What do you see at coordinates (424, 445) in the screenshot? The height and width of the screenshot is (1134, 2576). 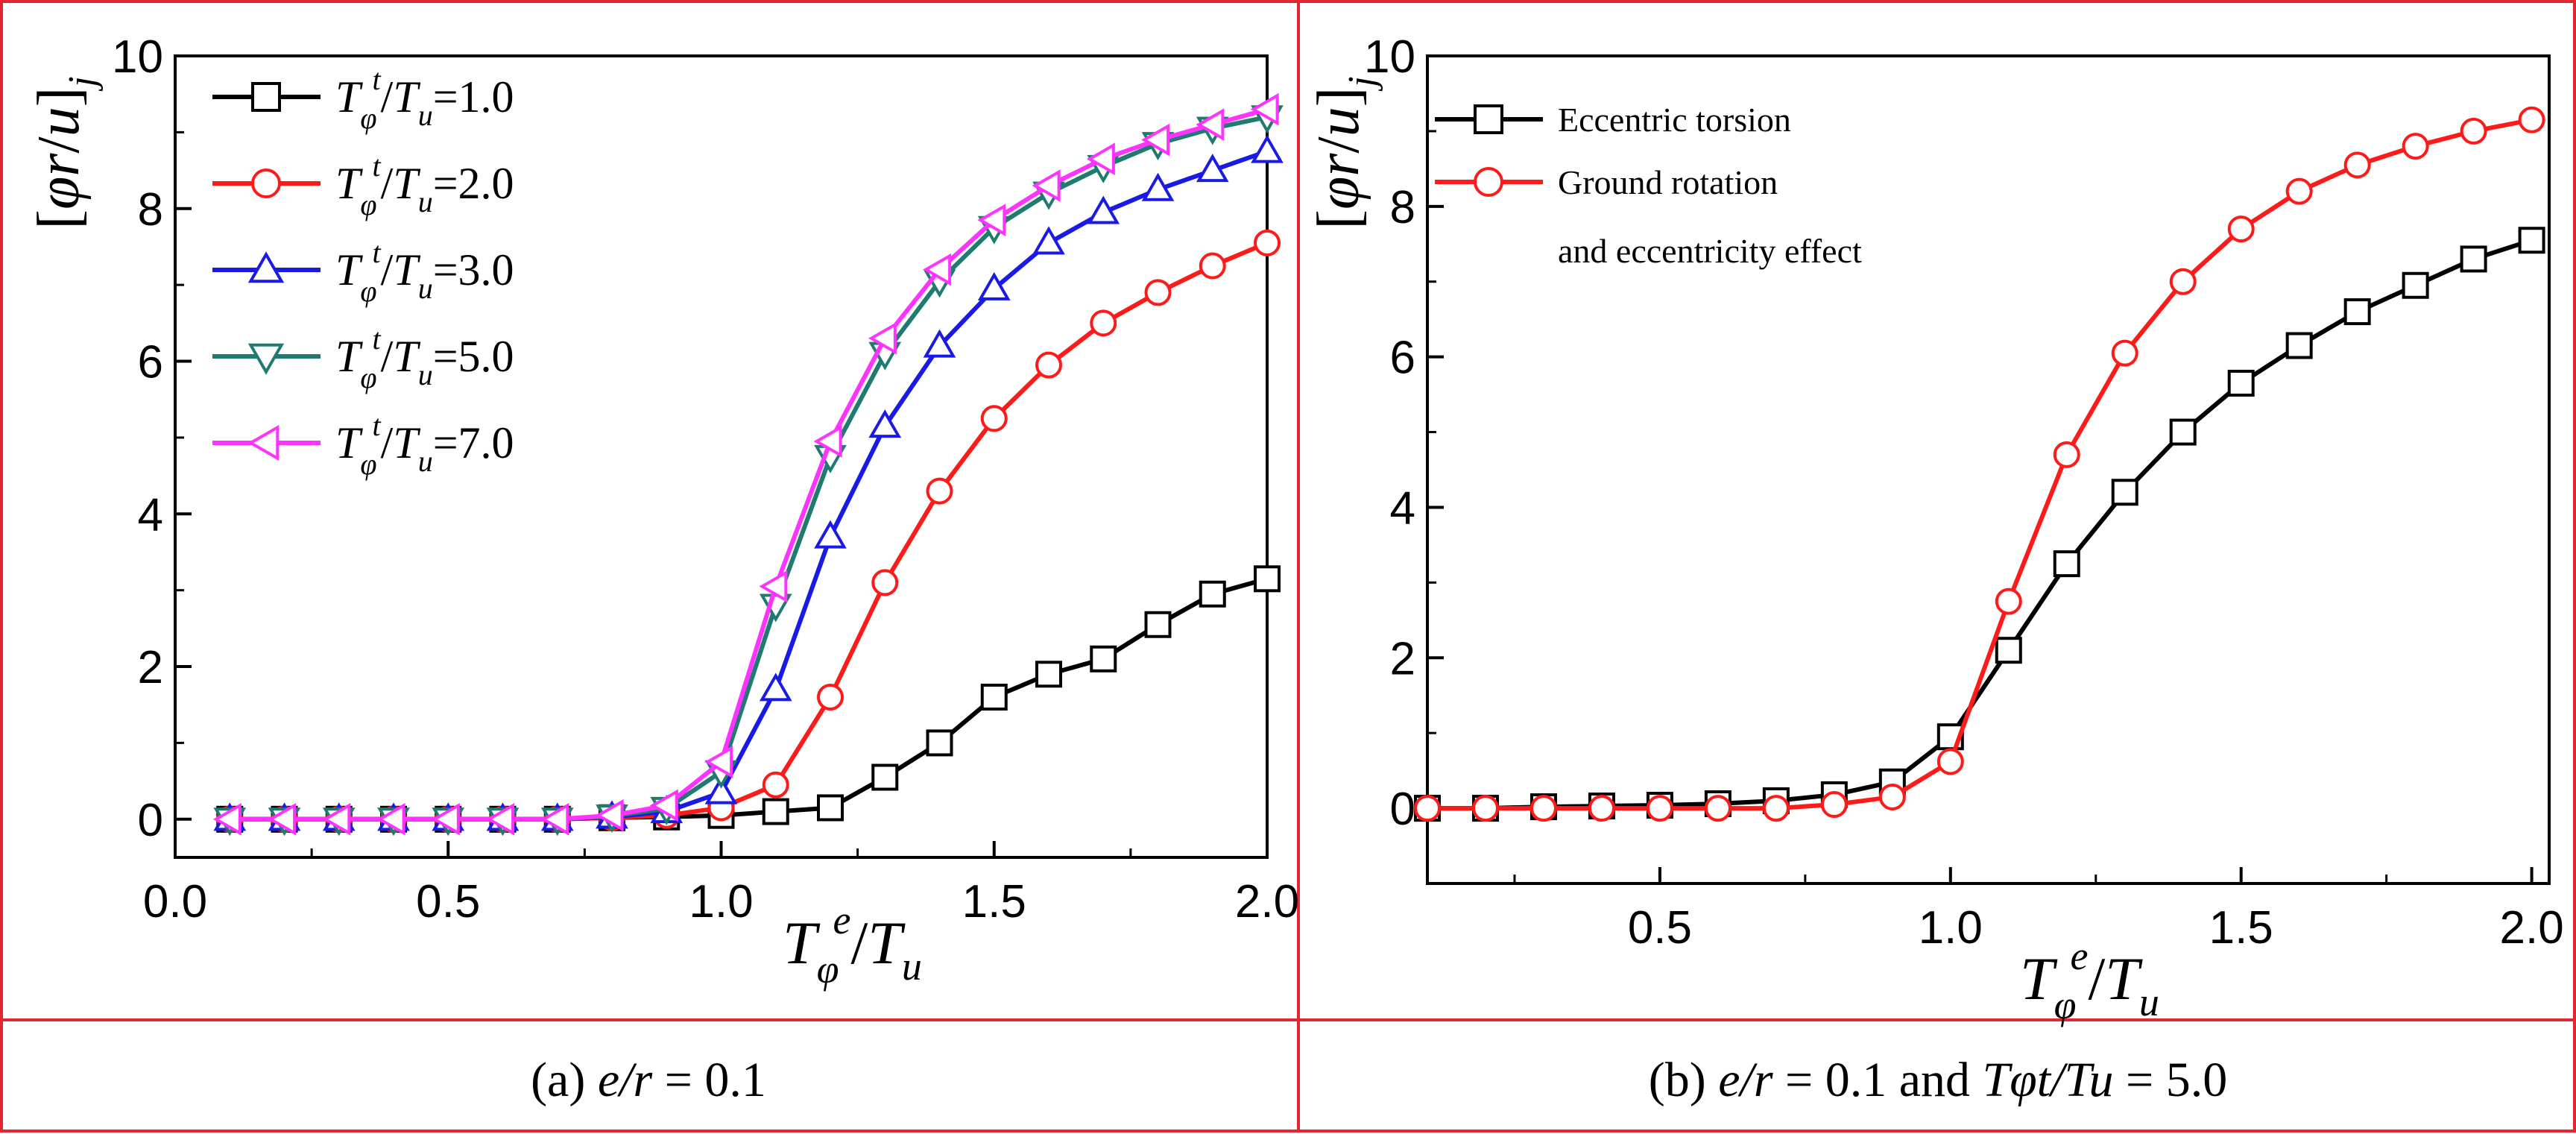 I see `legend-label: Tφt/Tu=7.0` at bounding box center [424, 445].